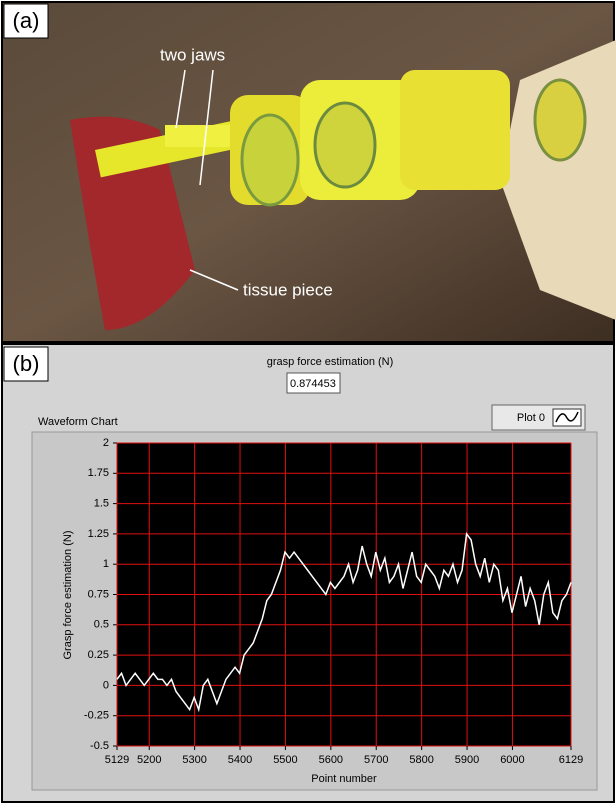  What do you see at coordinates (531, 418) in the screenshot?
I see `legend-label: Plot 0` at bounding box center [531, 418].